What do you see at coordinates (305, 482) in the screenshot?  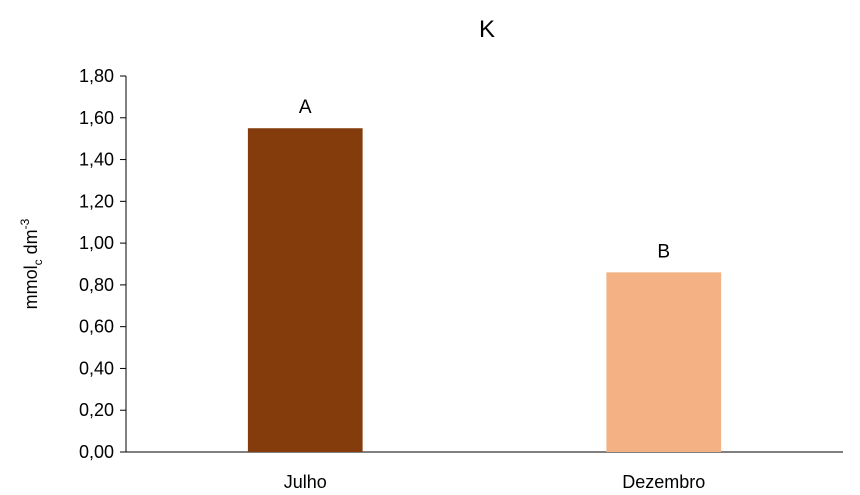 I see `x-tick-label-julho: Julho` at bounding box center [305, 482].